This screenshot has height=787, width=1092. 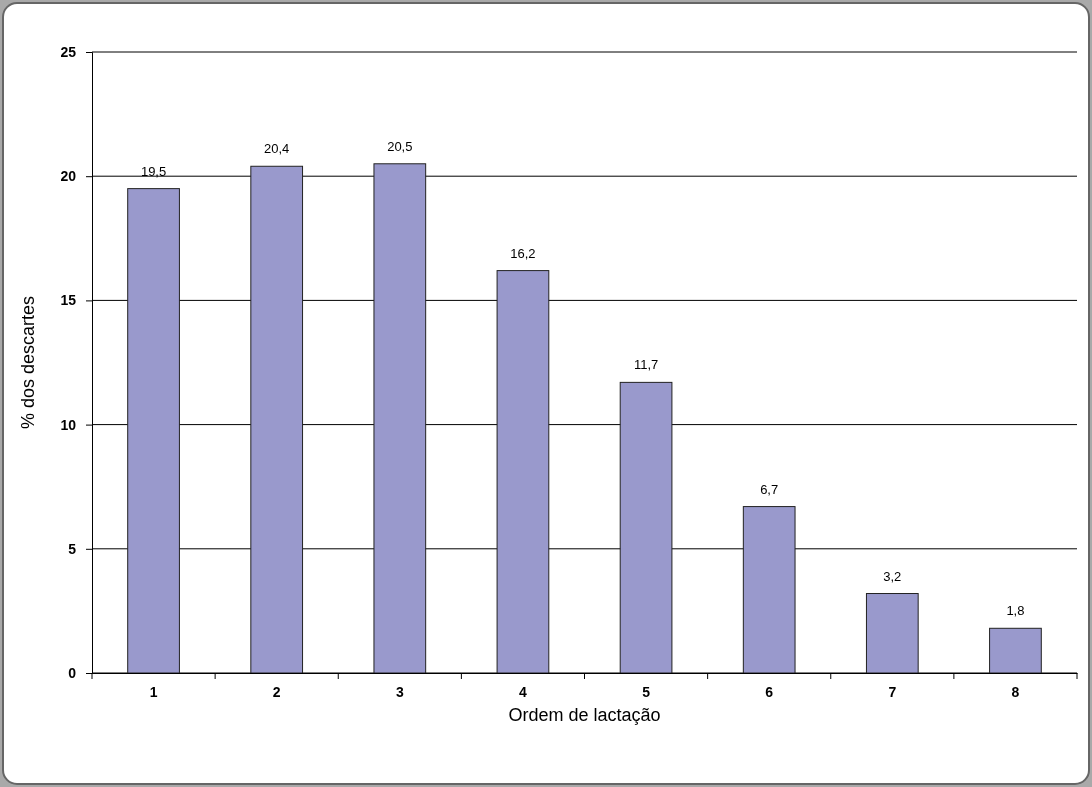 What do you see at coordinates (646, 691) in the screenshot?
I see `x-tick-label: 5` at bounding box center [646, 691].